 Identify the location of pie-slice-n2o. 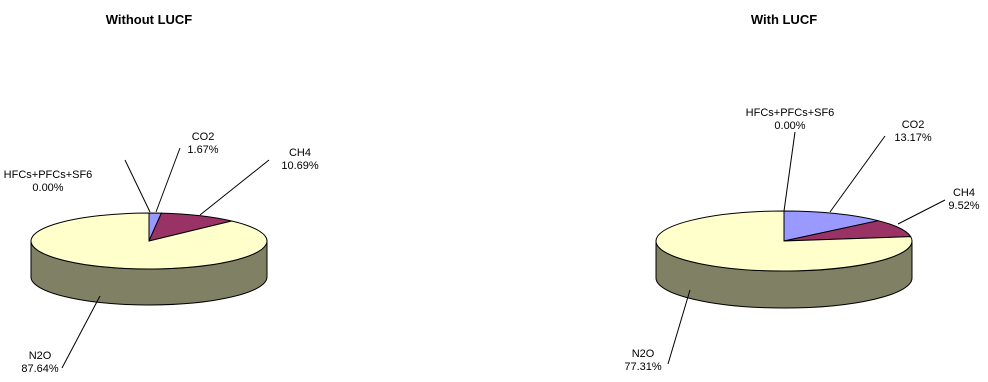
(784, 241).